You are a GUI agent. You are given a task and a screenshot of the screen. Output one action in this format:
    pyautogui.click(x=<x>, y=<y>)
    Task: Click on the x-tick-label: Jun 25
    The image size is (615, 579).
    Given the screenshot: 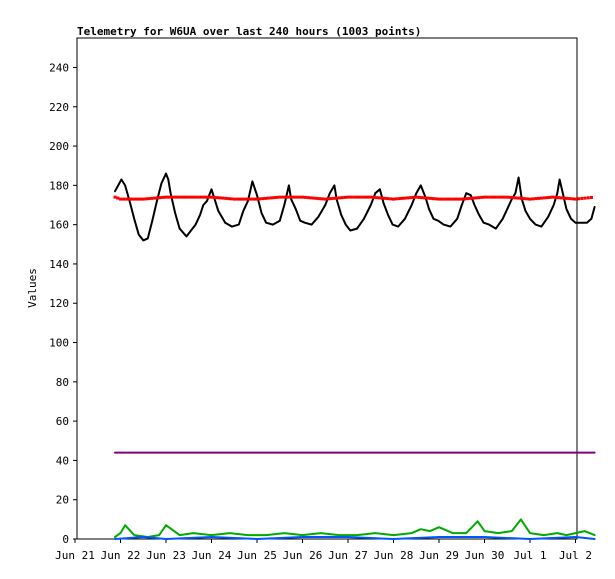 What is the action you would take?
    pyautogui.click(x=257, y=555)
    